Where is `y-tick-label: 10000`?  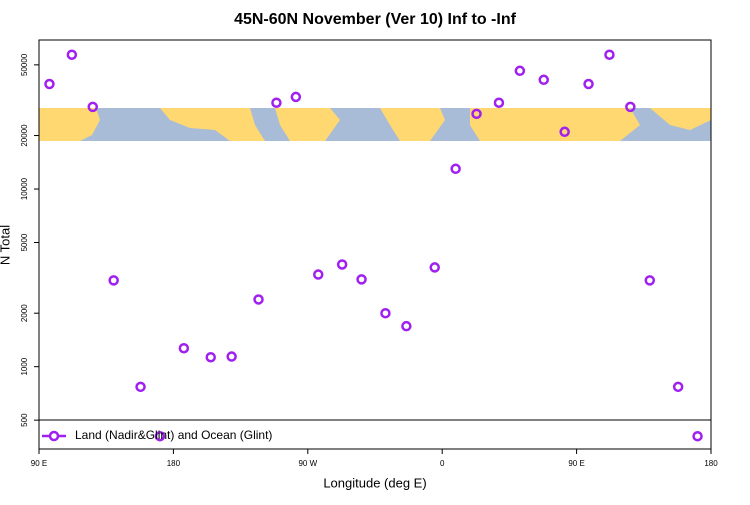 y-tick-label: 10000 is located at coordinates (24, 188).